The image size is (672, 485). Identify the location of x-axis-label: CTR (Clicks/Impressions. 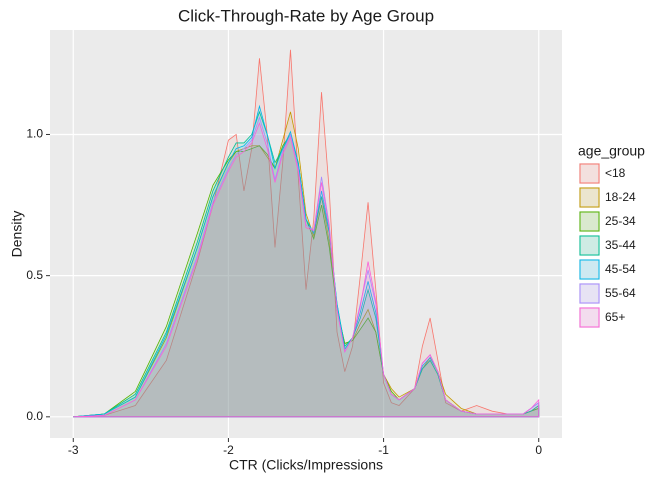
(306, 465).